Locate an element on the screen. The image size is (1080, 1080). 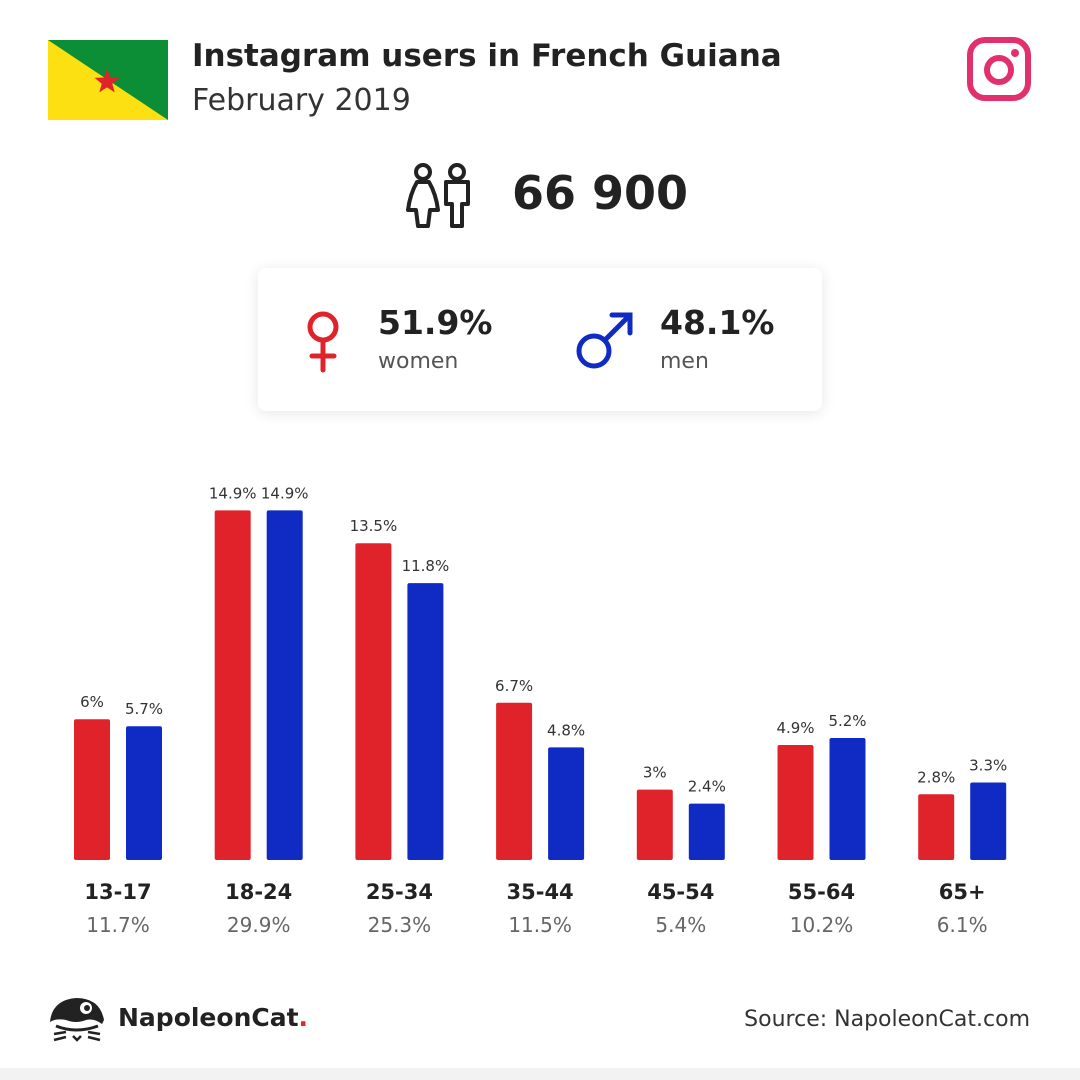
users-icon is located at coordinates (438, 195).